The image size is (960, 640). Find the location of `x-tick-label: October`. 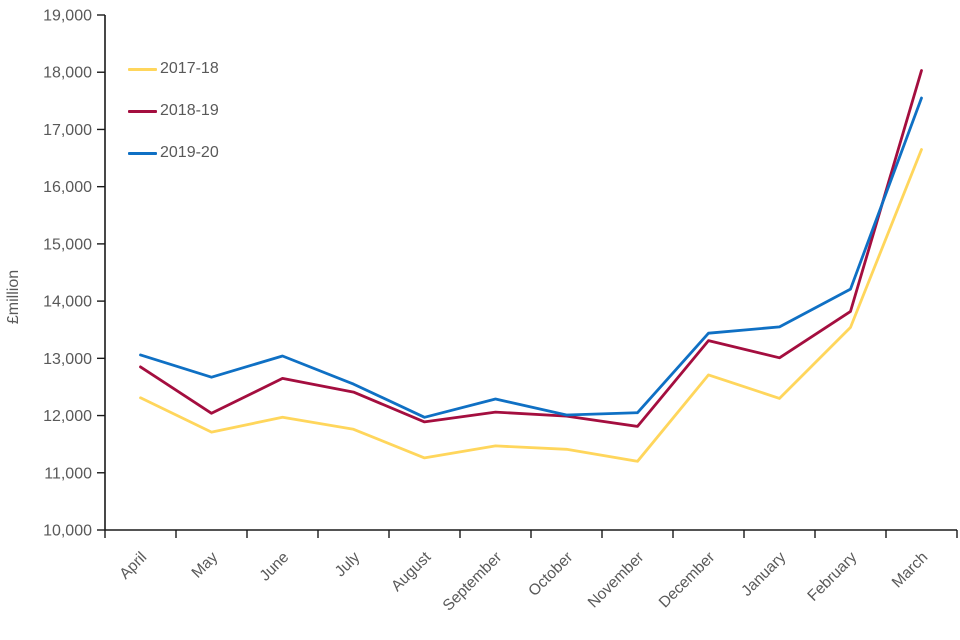

x-tick-label: October is located at coordinates (550, 574).